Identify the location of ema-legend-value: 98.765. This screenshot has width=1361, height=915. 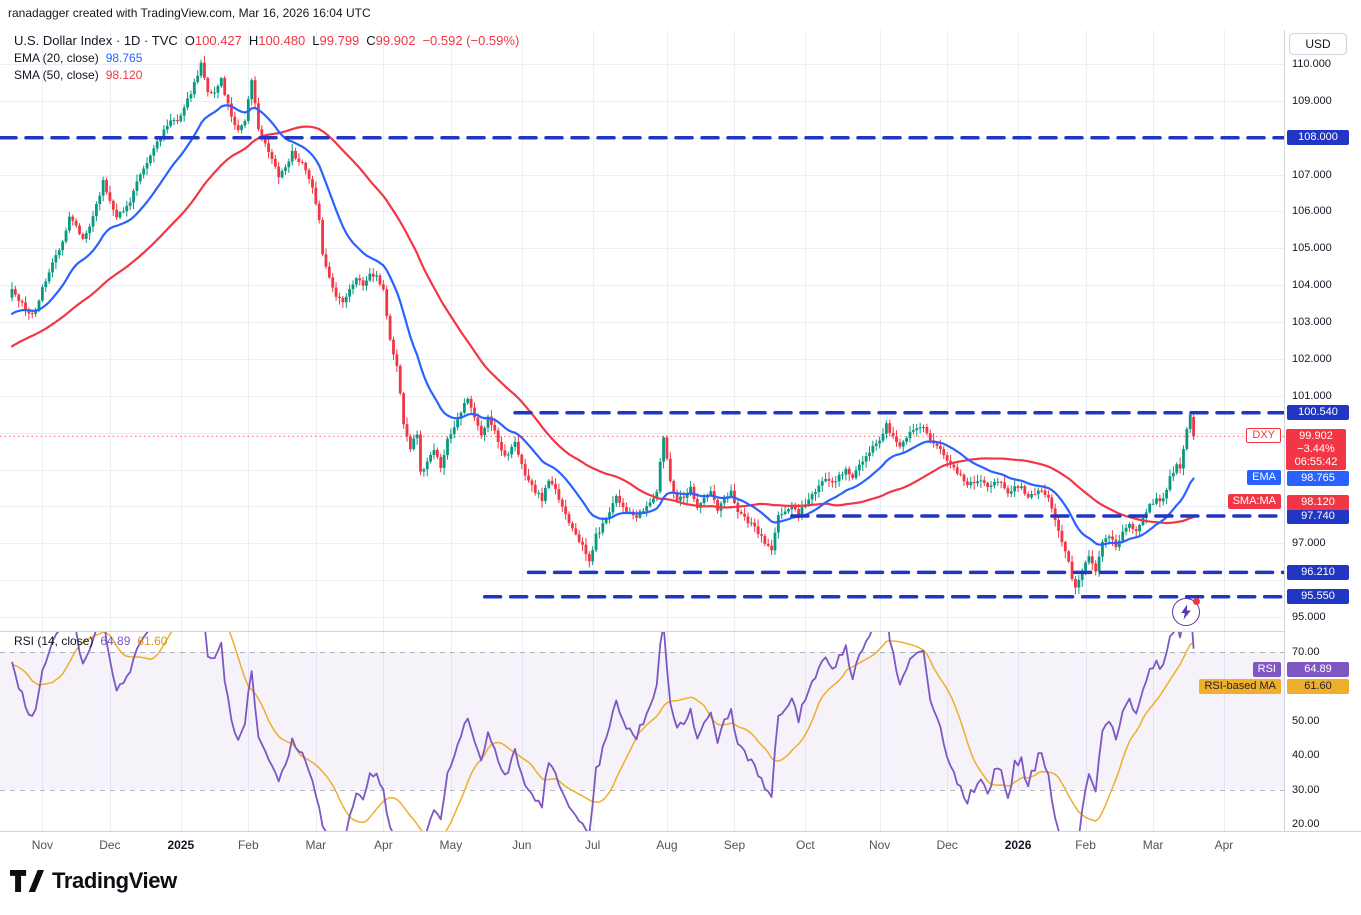
(124, 58).